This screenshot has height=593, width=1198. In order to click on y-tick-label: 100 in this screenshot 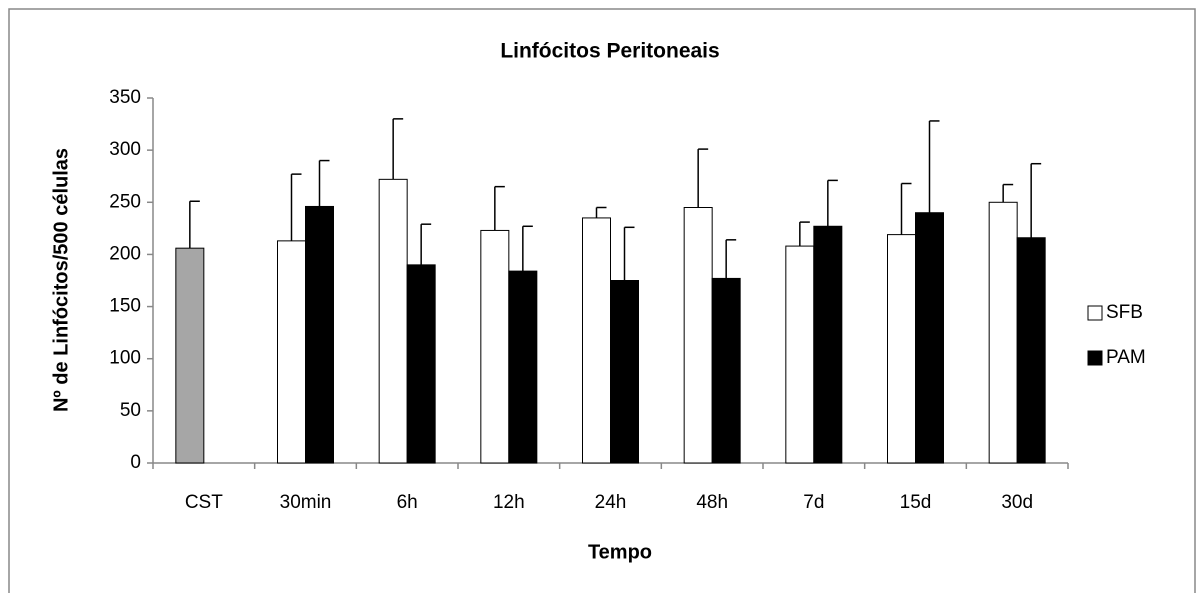, I will do `click(125, 358)`.